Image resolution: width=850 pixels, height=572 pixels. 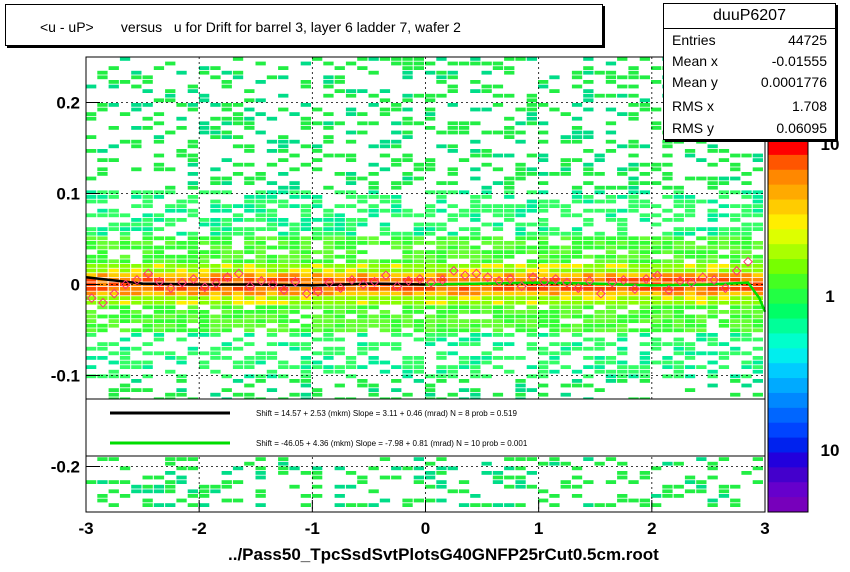 I want to click on profile-marker, so click(x=363, y=284).